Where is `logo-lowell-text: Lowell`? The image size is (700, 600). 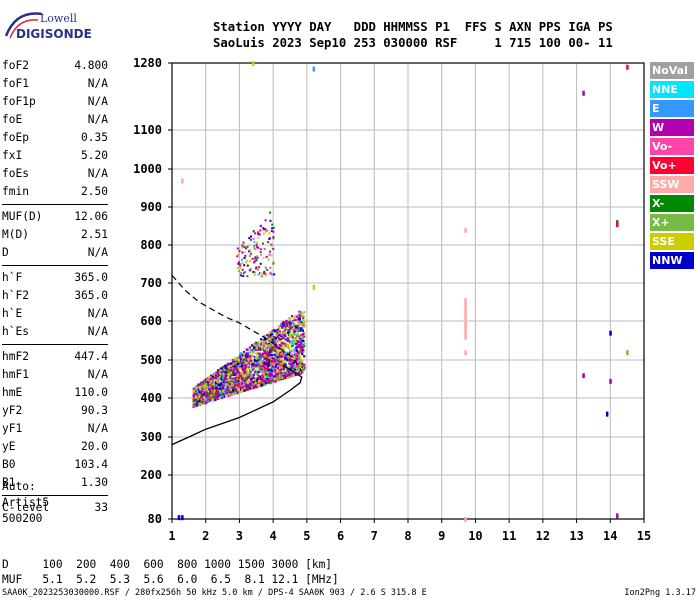 logo-lowell-text: Lowell is located at coordinates (58, 18).